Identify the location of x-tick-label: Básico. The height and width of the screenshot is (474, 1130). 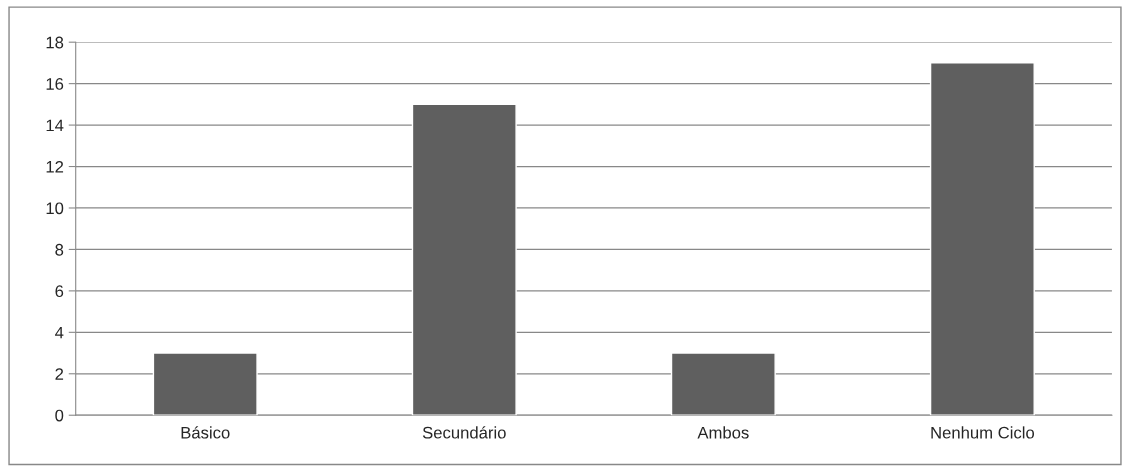
(205, 432).